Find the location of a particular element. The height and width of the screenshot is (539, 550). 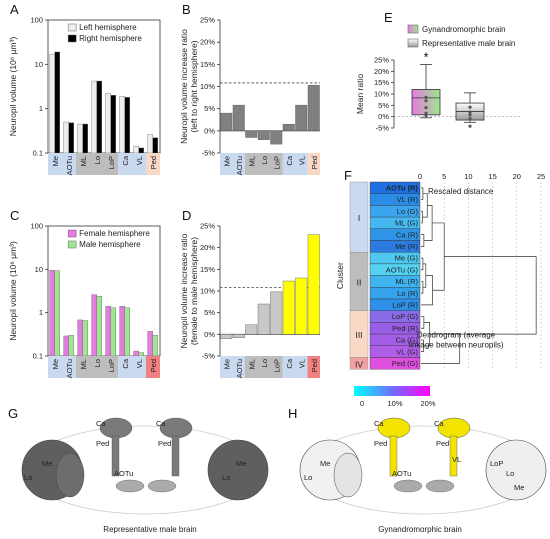

panel-letter-C: C is located at coordinates (14, 215).